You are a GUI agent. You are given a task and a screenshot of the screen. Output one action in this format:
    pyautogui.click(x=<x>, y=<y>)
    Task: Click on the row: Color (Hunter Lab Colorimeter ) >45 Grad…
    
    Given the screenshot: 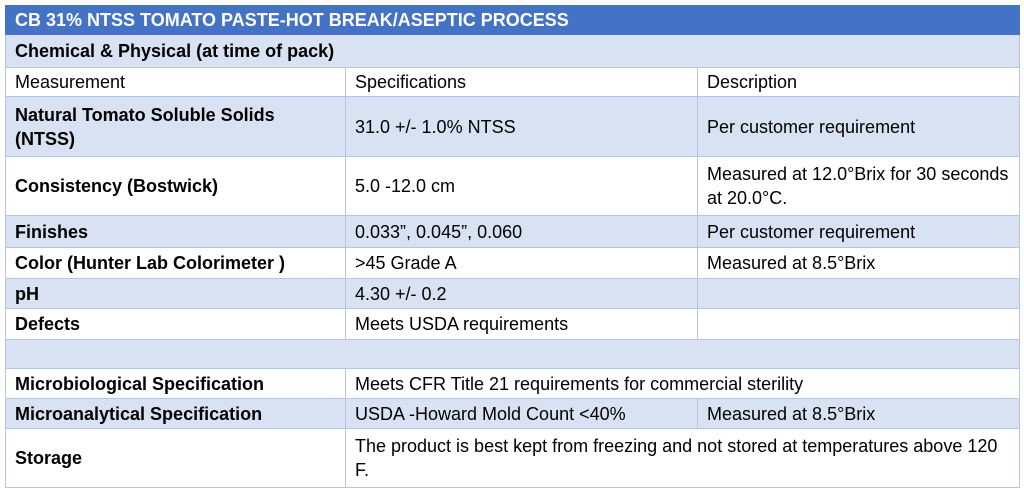 What is the action you would take?
    pyautogui.click(x=513, y=263)
    